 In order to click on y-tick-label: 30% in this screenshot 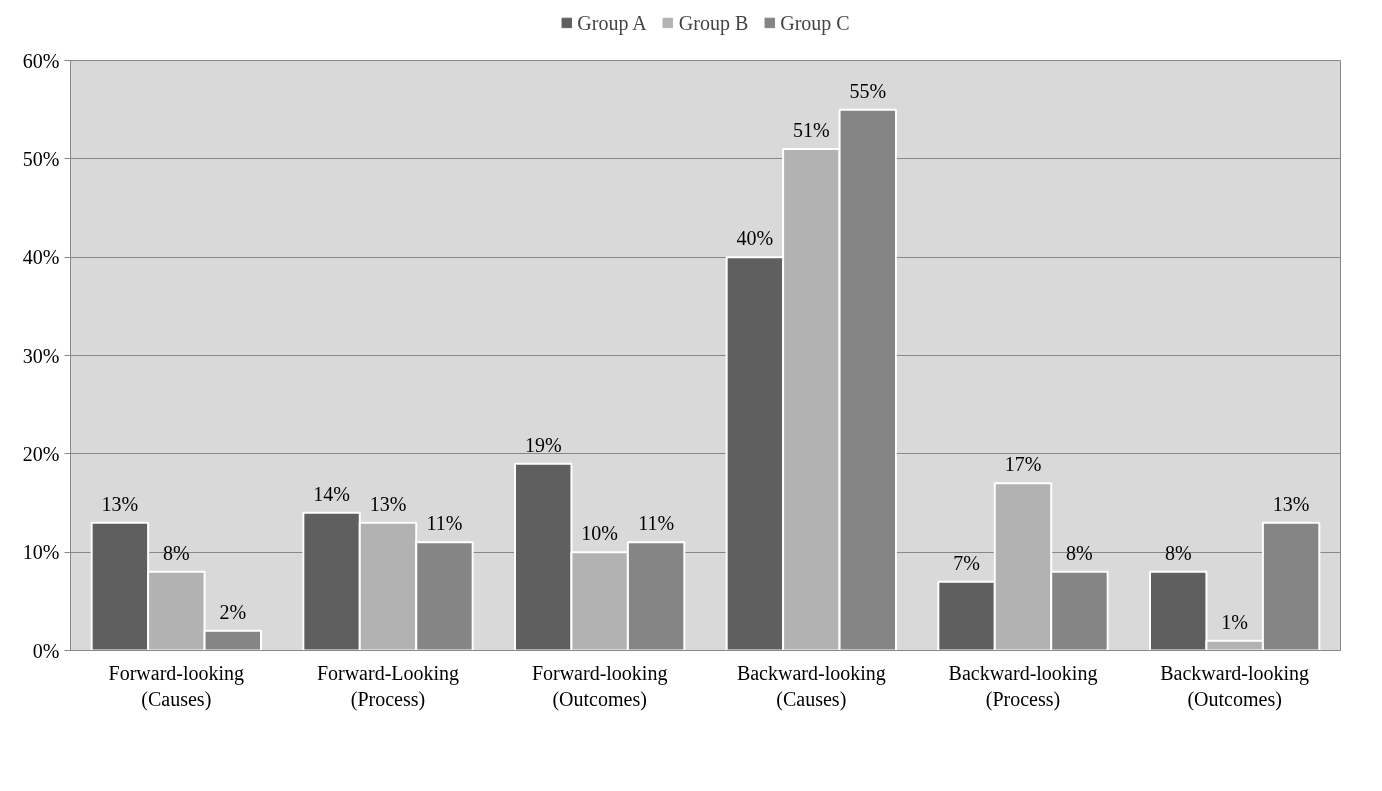, I will do `click(41, 355)`.